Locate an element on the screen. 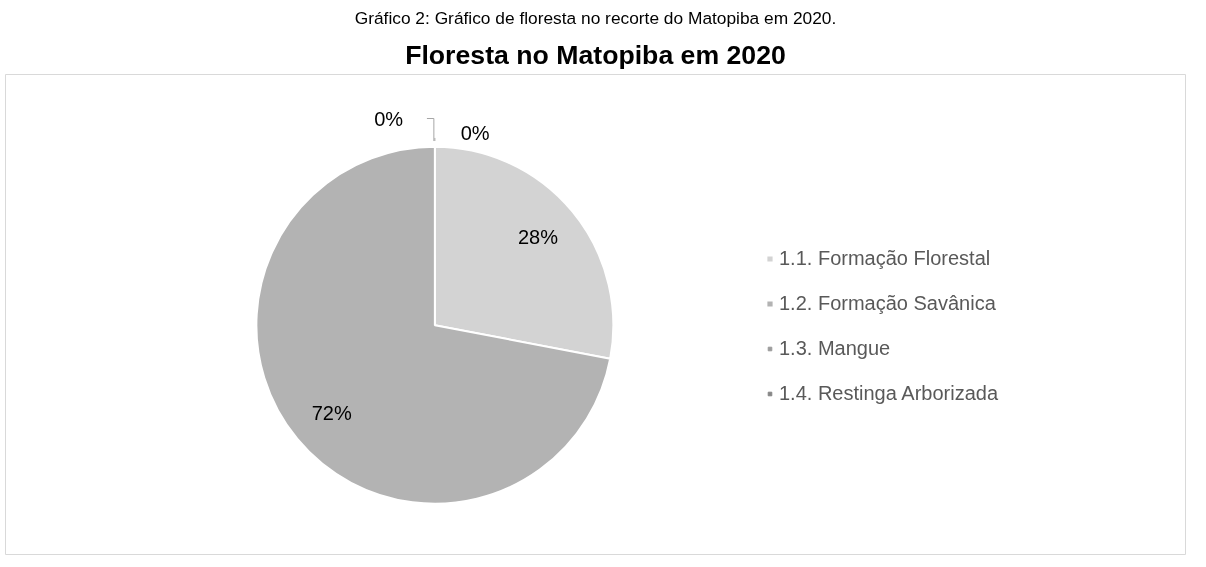  data-label: 72% is located at coordinates (331, 413).